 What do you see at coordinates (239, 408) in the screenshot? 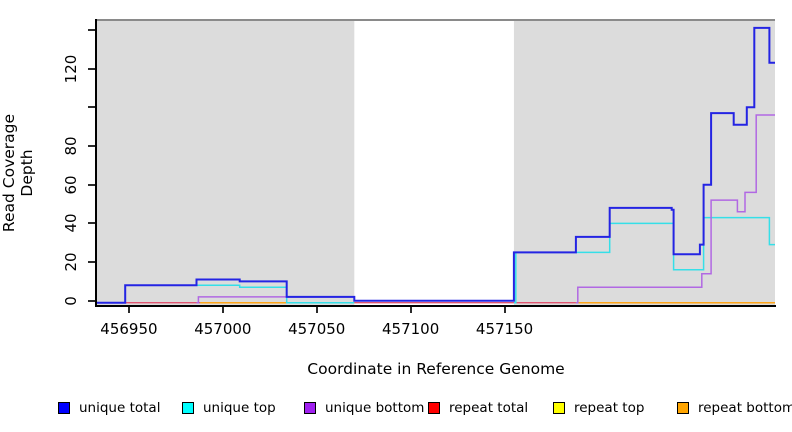
I see `legend-label: unique top` at bounding box center [239, 408].